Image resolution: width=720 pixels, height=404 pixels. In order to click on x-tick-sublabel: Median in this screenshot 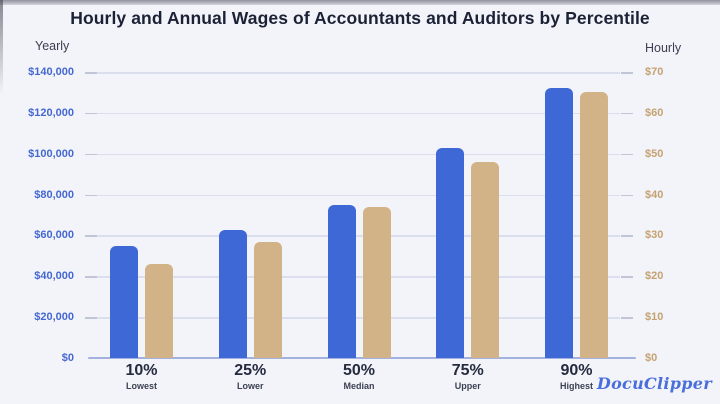, I will do `click(359, 386)`.